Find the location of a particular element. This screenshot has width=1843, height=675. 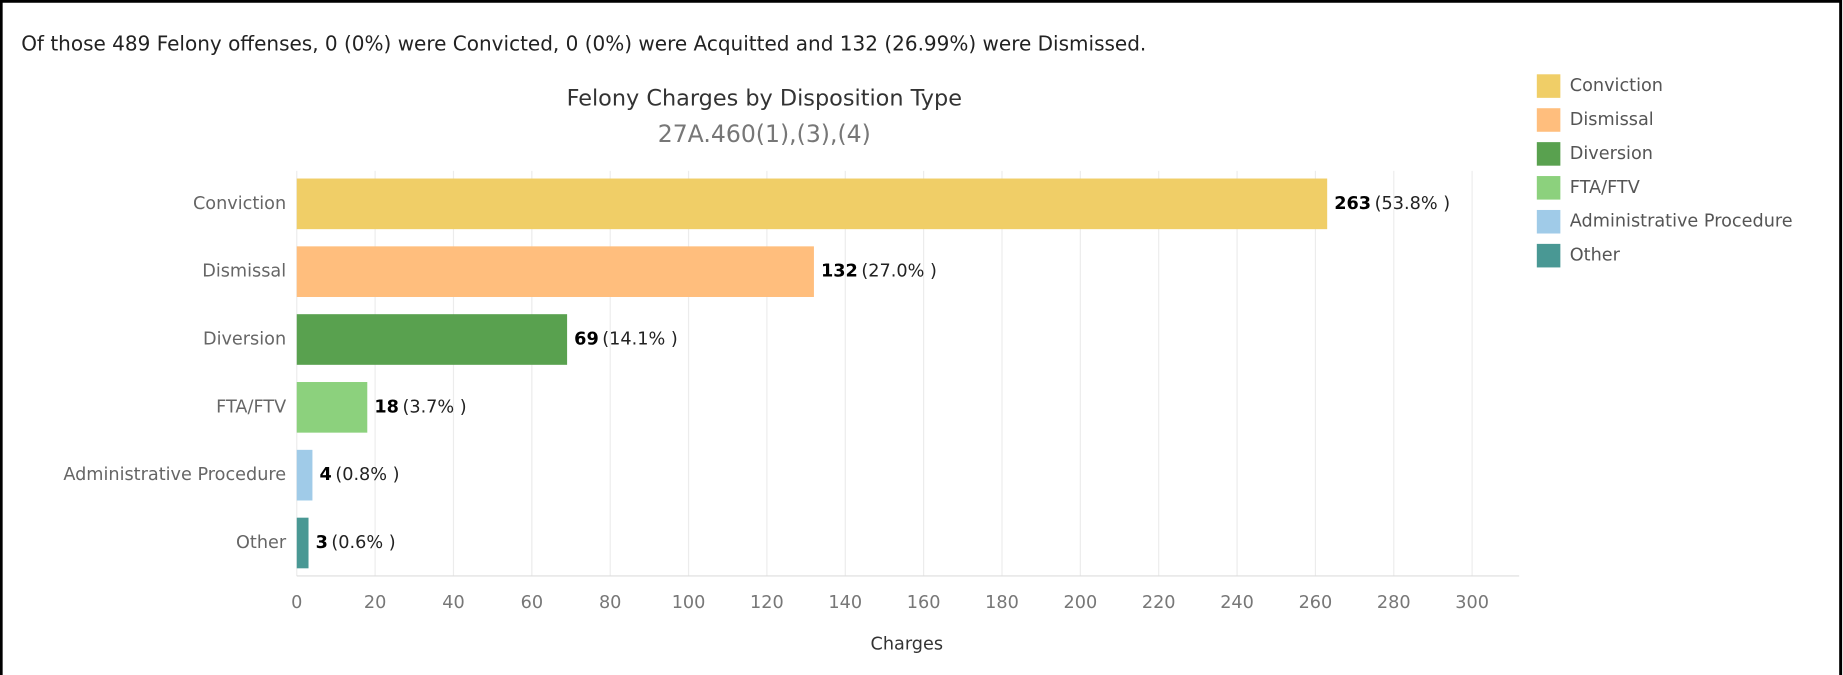

data-percent: (27.0% ) is located at coordinates (898, 272).